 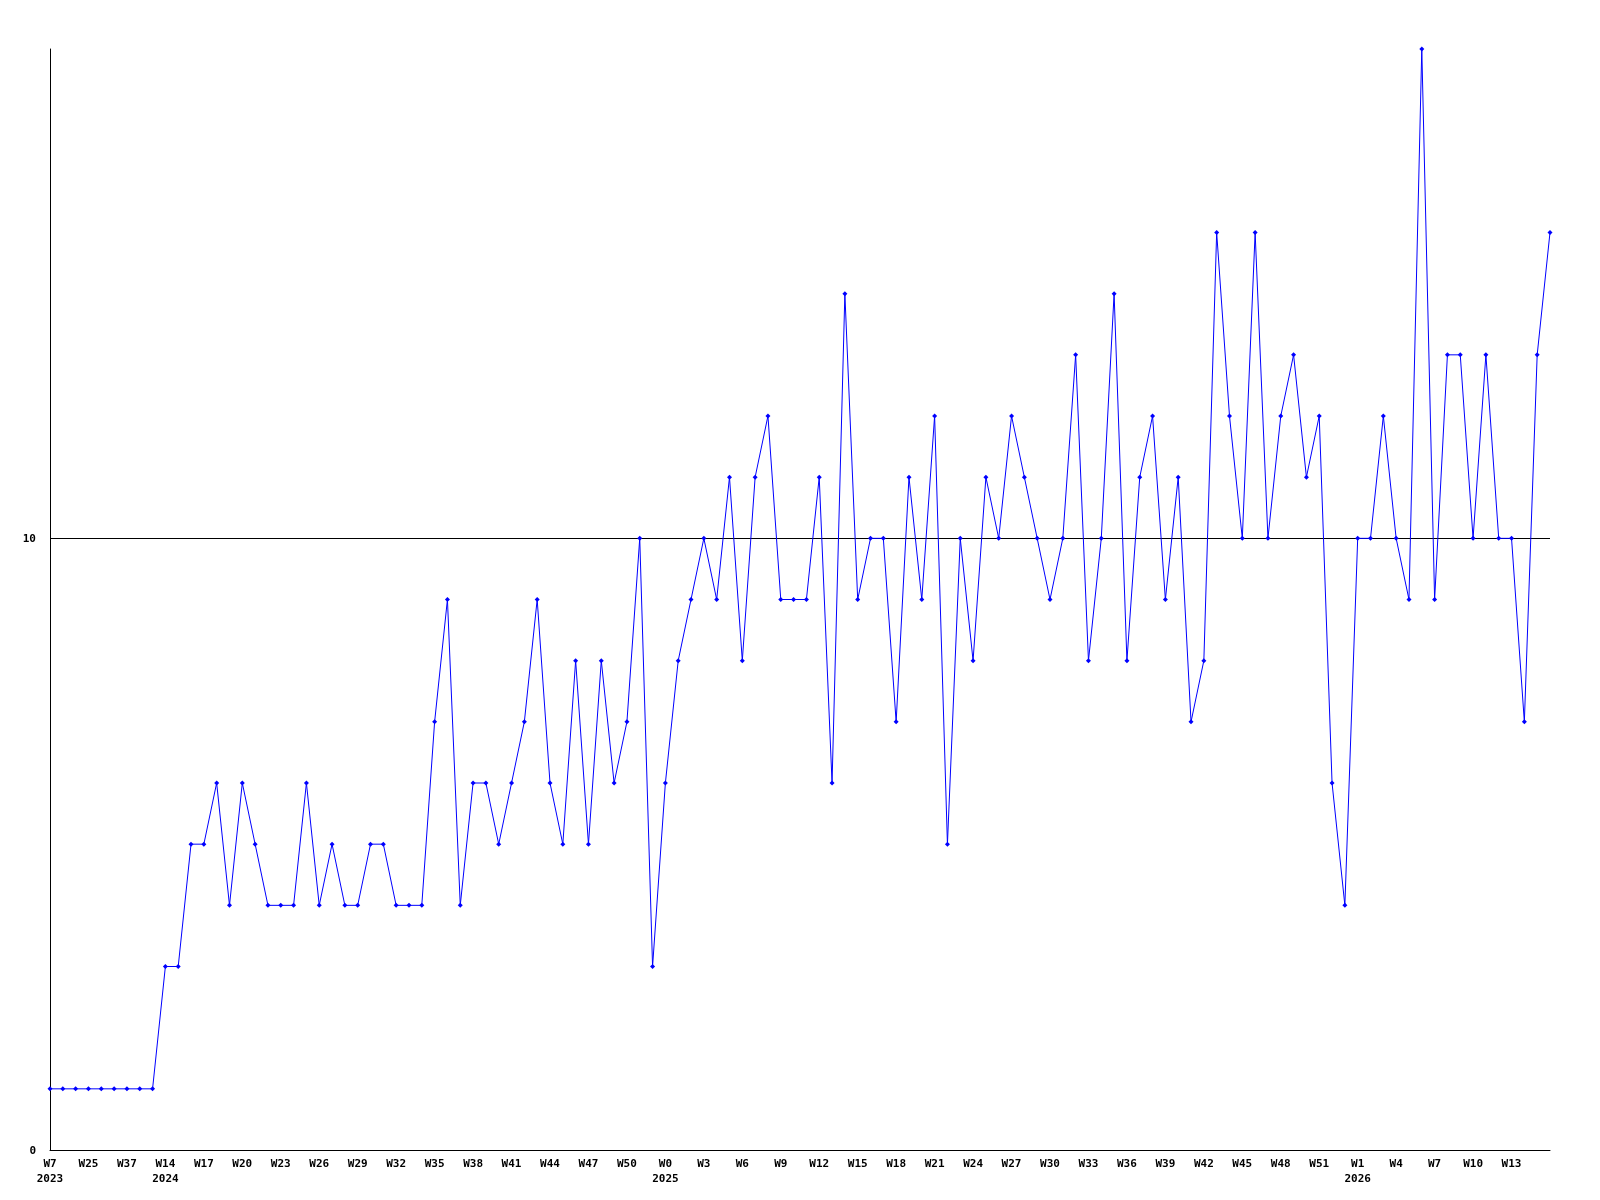 I want to click on x-tick-label: W36, so click(x=1127, y=1163).